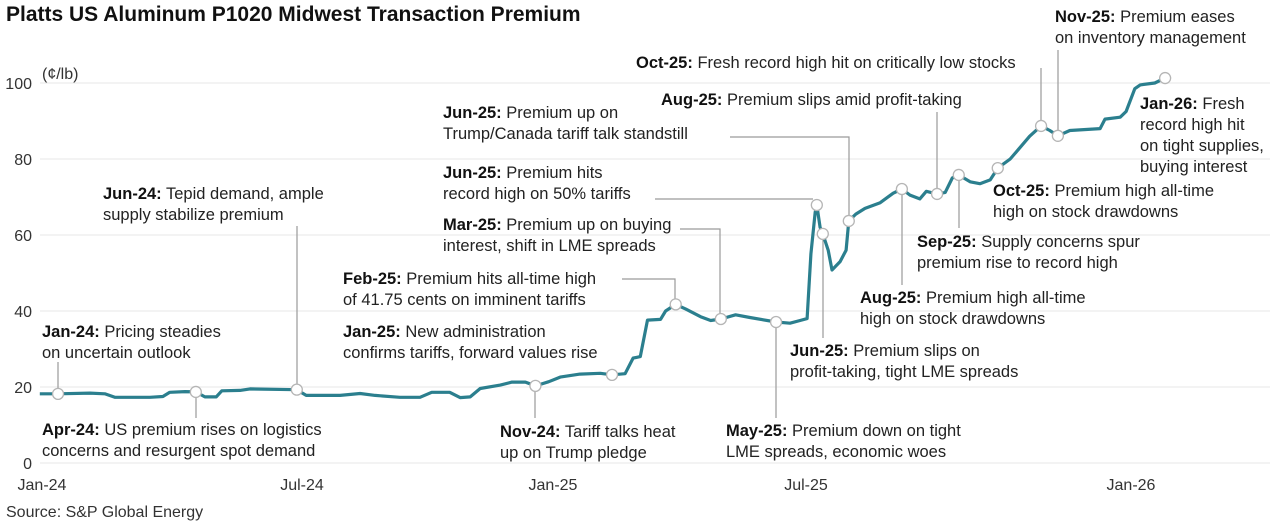 This screenshot has height=528, width=1280. I want to click on x-tick-label: Jan-26, so click(1131, 485).